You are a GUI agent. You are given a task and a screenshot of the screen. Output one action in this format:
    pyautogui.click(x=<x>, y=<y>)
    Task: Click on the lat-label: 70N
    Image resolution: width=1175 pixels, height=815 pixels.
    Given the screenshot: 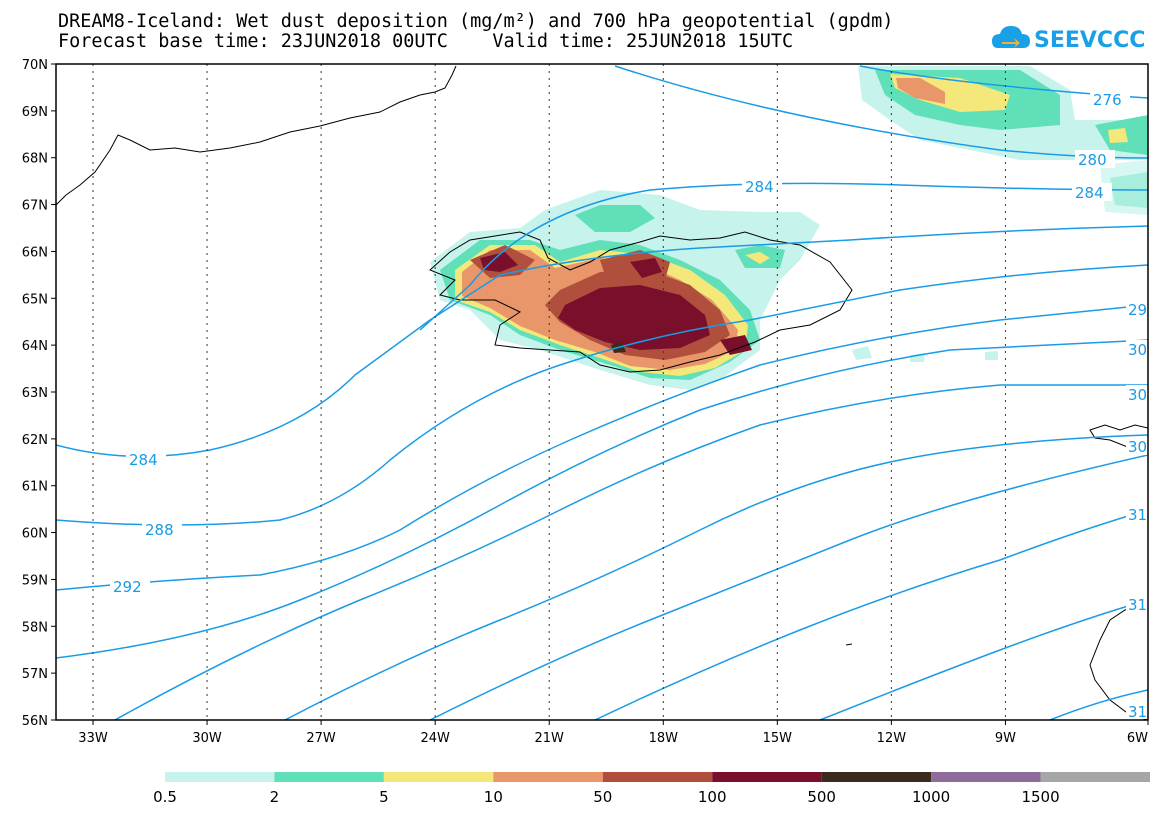 What is the action you would take?
    pyautogui.click(x=35, y=65)
    